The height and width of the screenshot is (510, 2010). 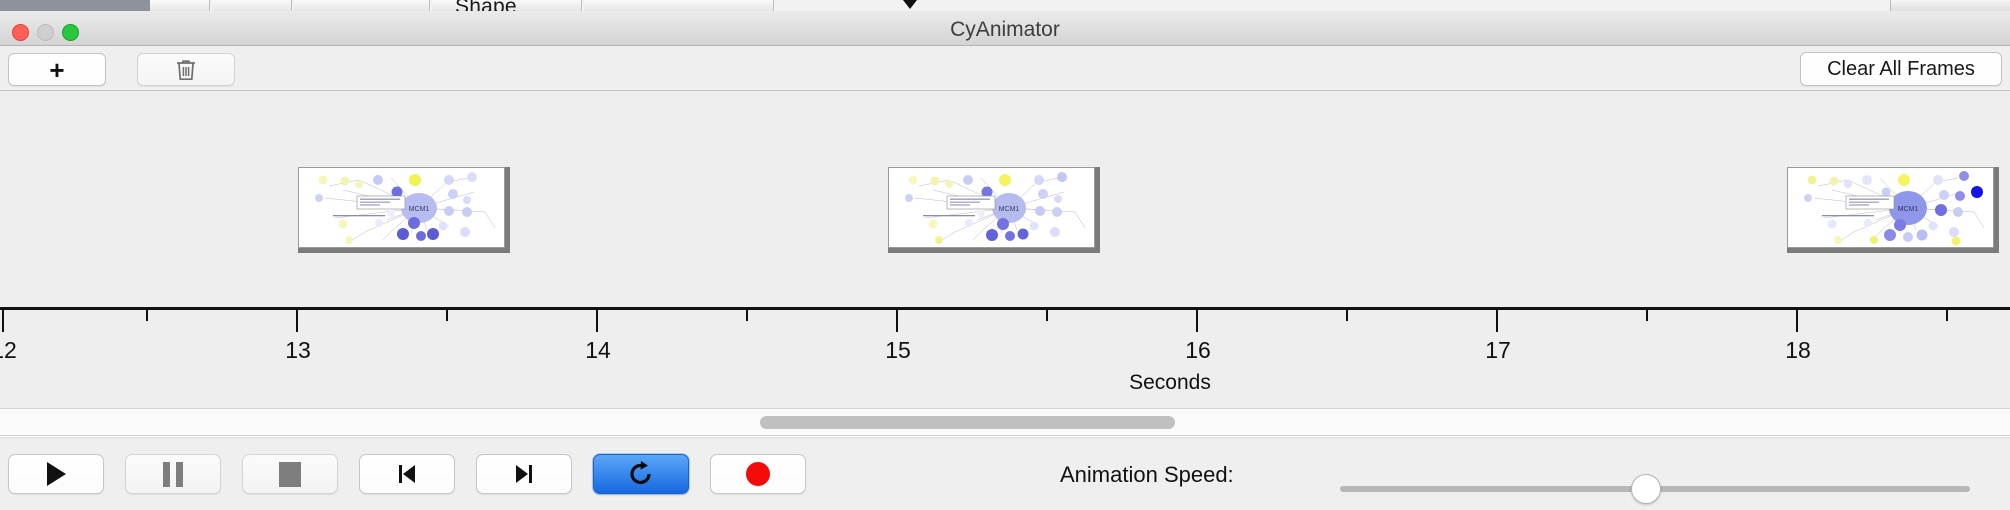 I want to click on close-icon, so click(x=20, y=32).